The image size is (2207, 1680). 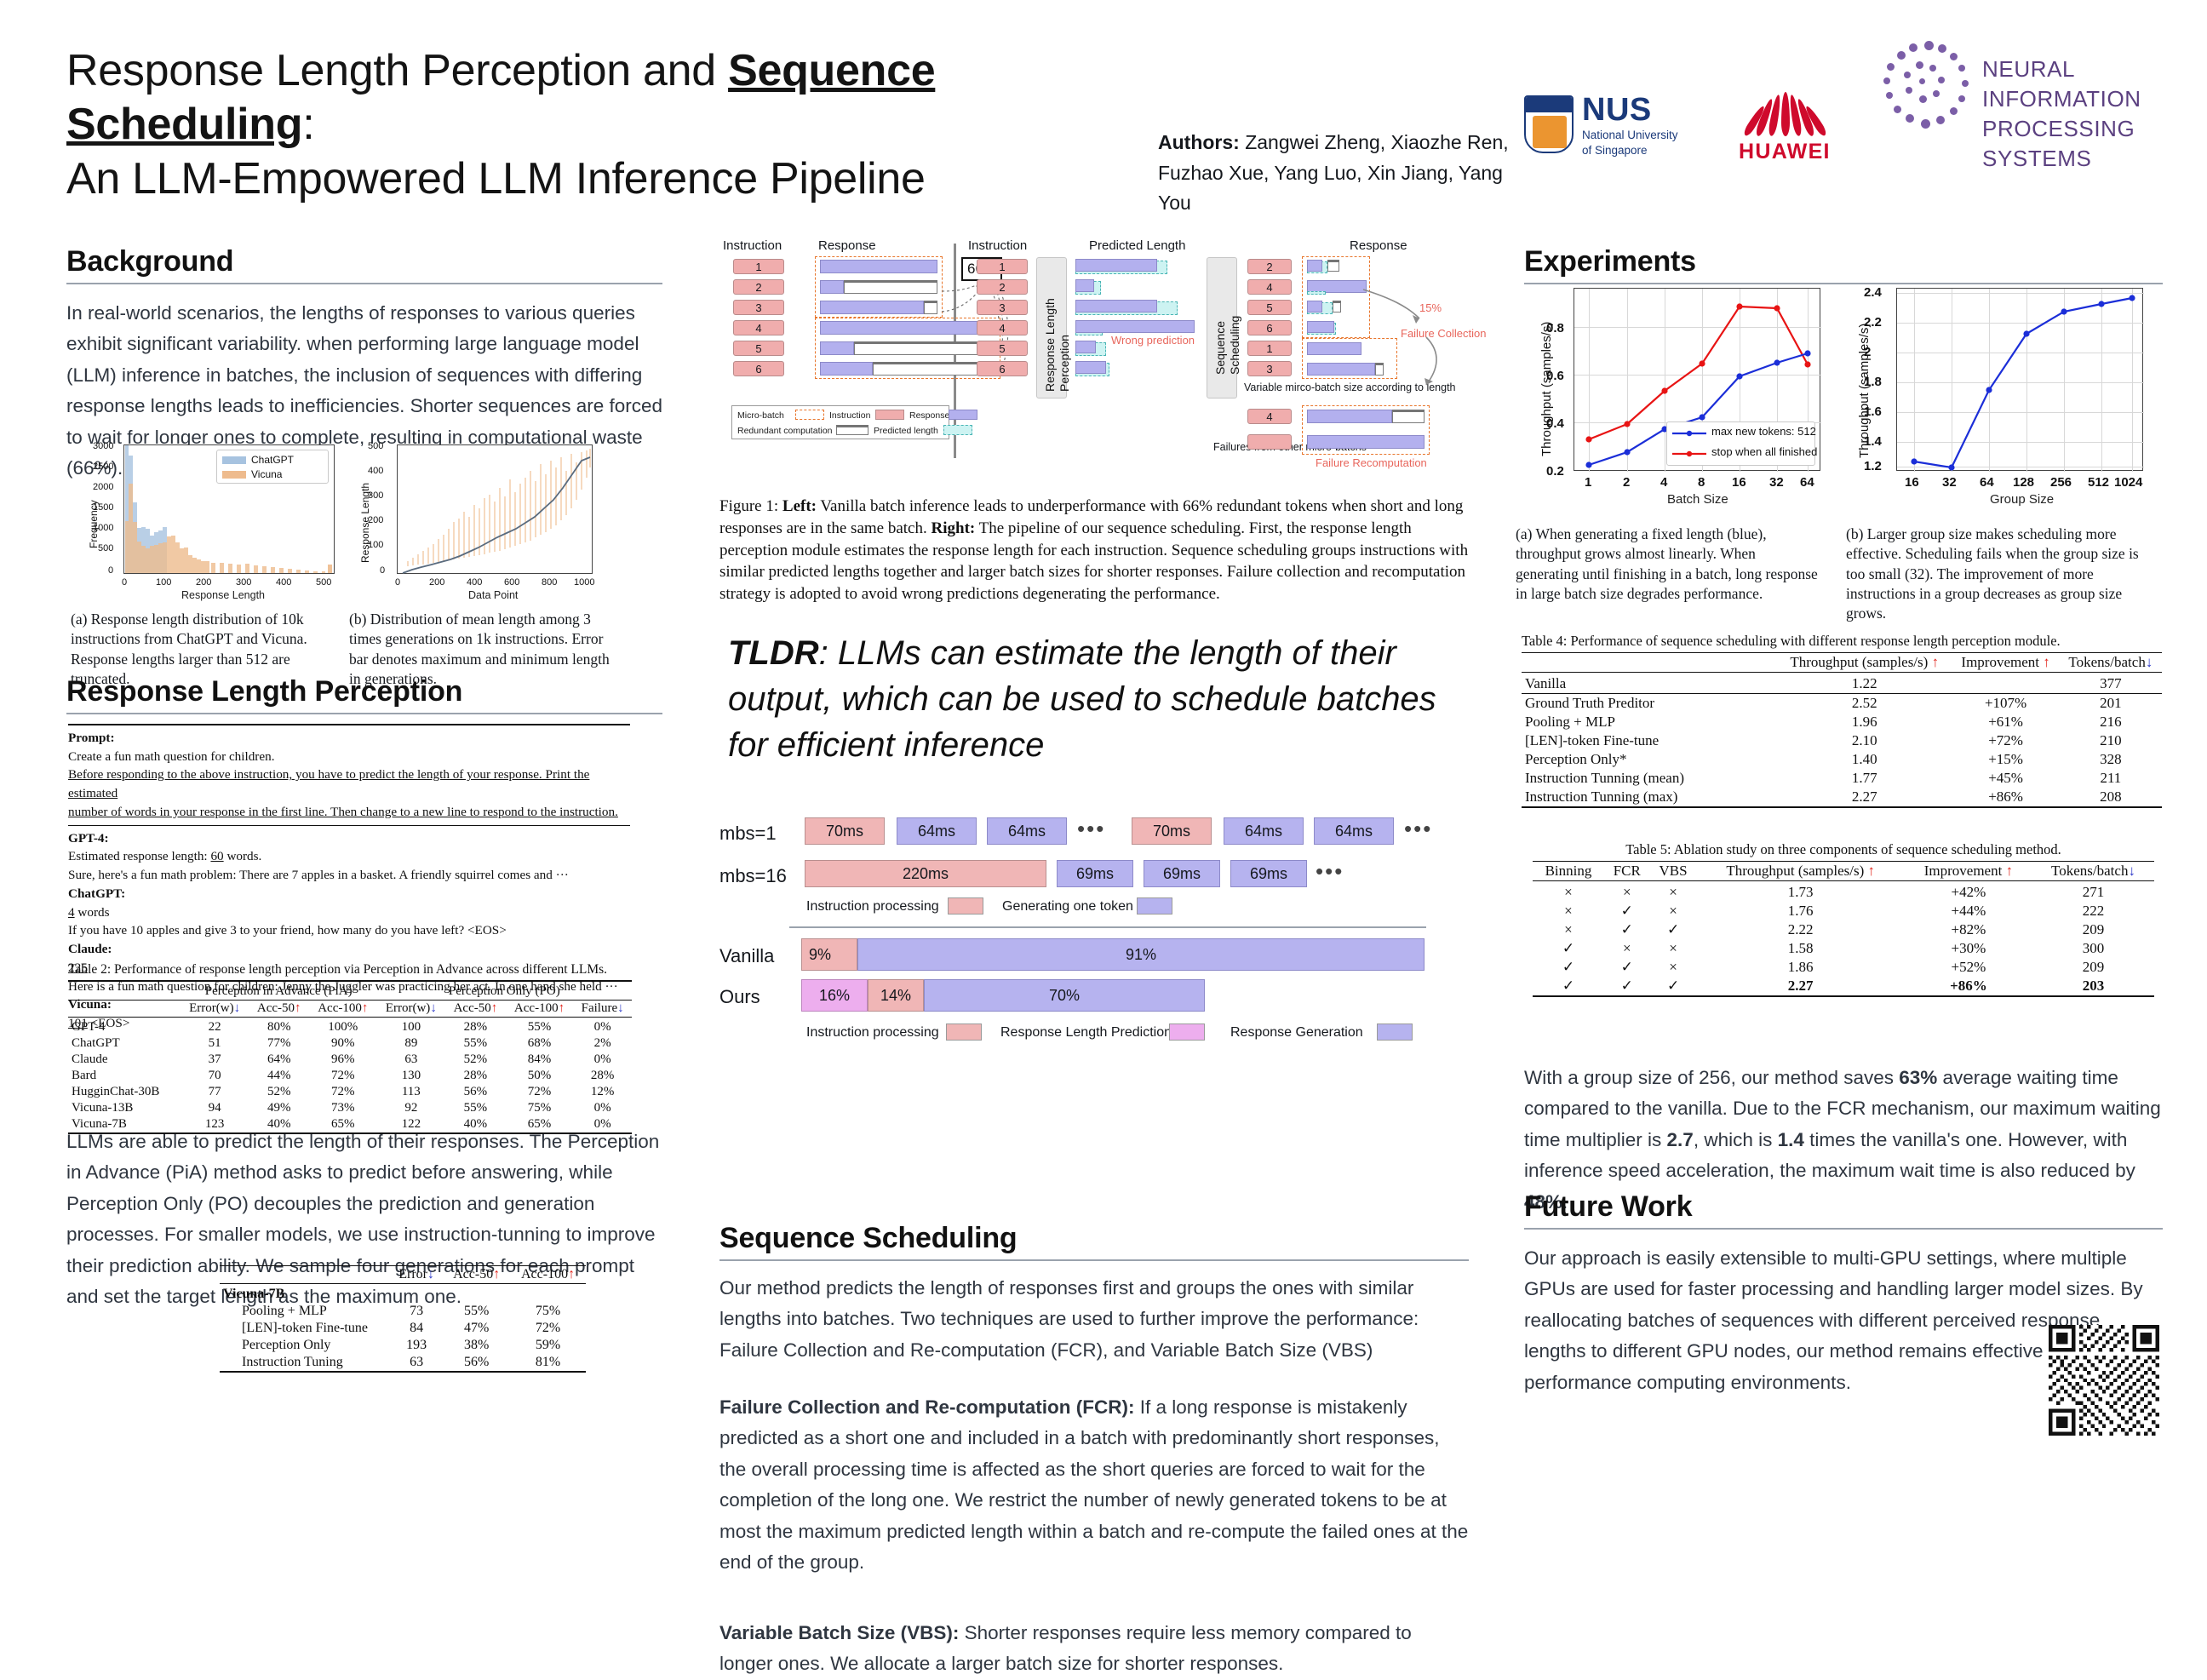 I want to click on experiments-heading: Experiments, so click(x=1610, y=262).